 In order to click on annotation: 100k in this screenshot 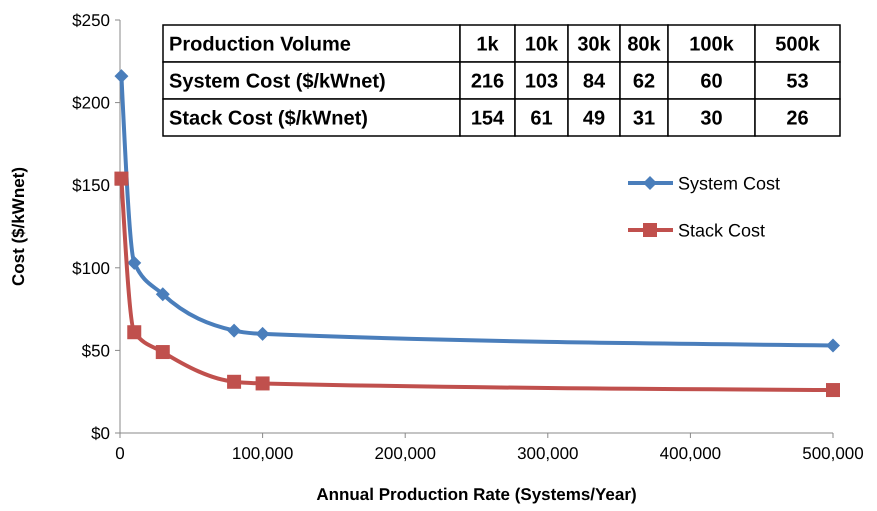, I will do `click(712, 45)`.